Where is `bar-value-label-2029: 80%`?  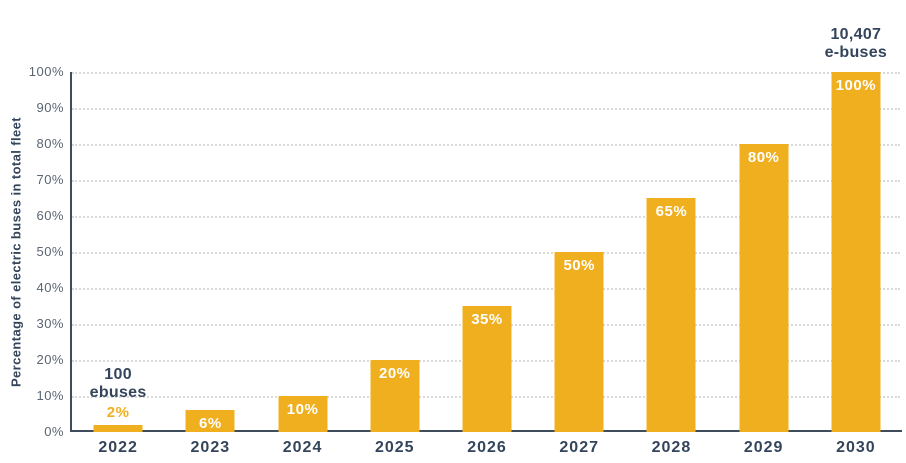
bar-value-label-2029: 80% is located at coordinates (763, 157).